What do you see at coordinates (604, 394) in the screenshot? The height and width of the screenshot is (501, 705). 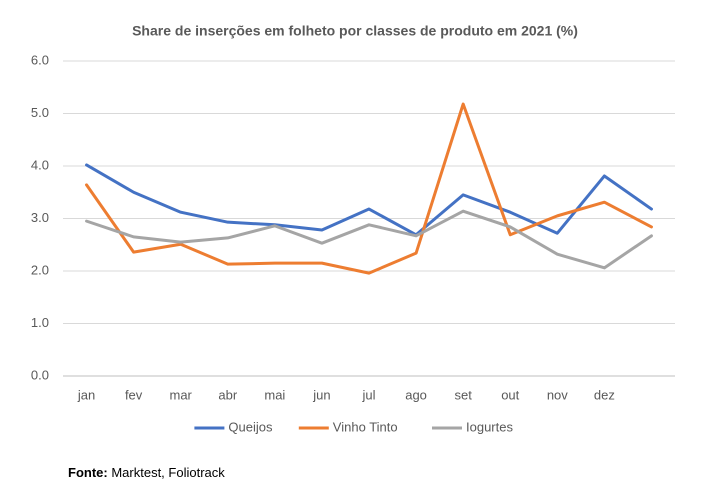 I see `x-tick-label: dez` at bounding box center [604, 394].